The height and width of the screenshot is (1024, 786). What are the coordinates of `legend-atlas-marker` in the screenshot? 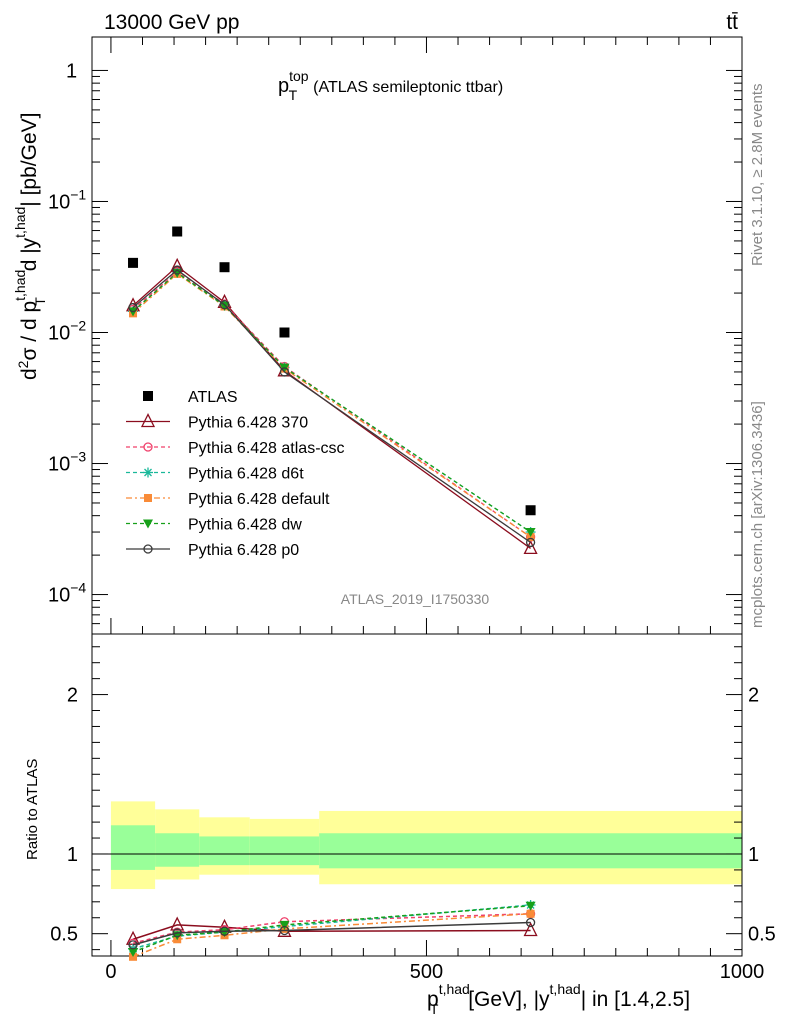 It's located at (148, 396).